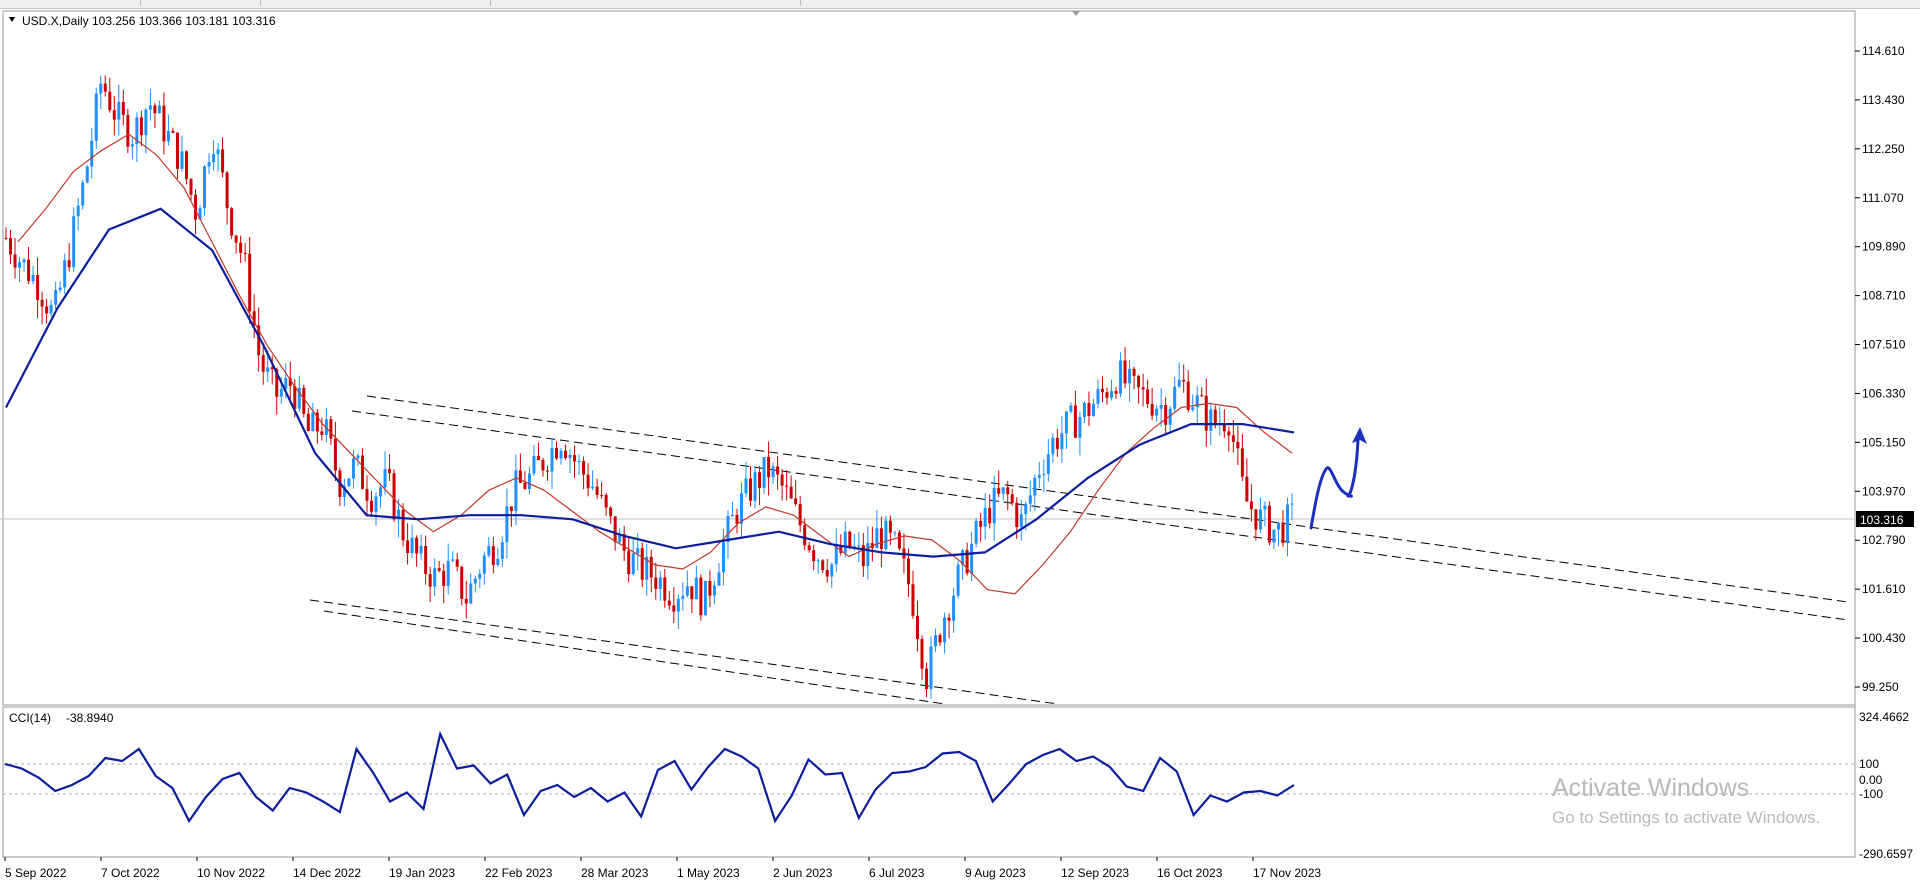  Describe the element at coordinates (1686, 817) in the screenshot. I see `watermark-subtitle: Go to Settings to activate Windows.` at that location.